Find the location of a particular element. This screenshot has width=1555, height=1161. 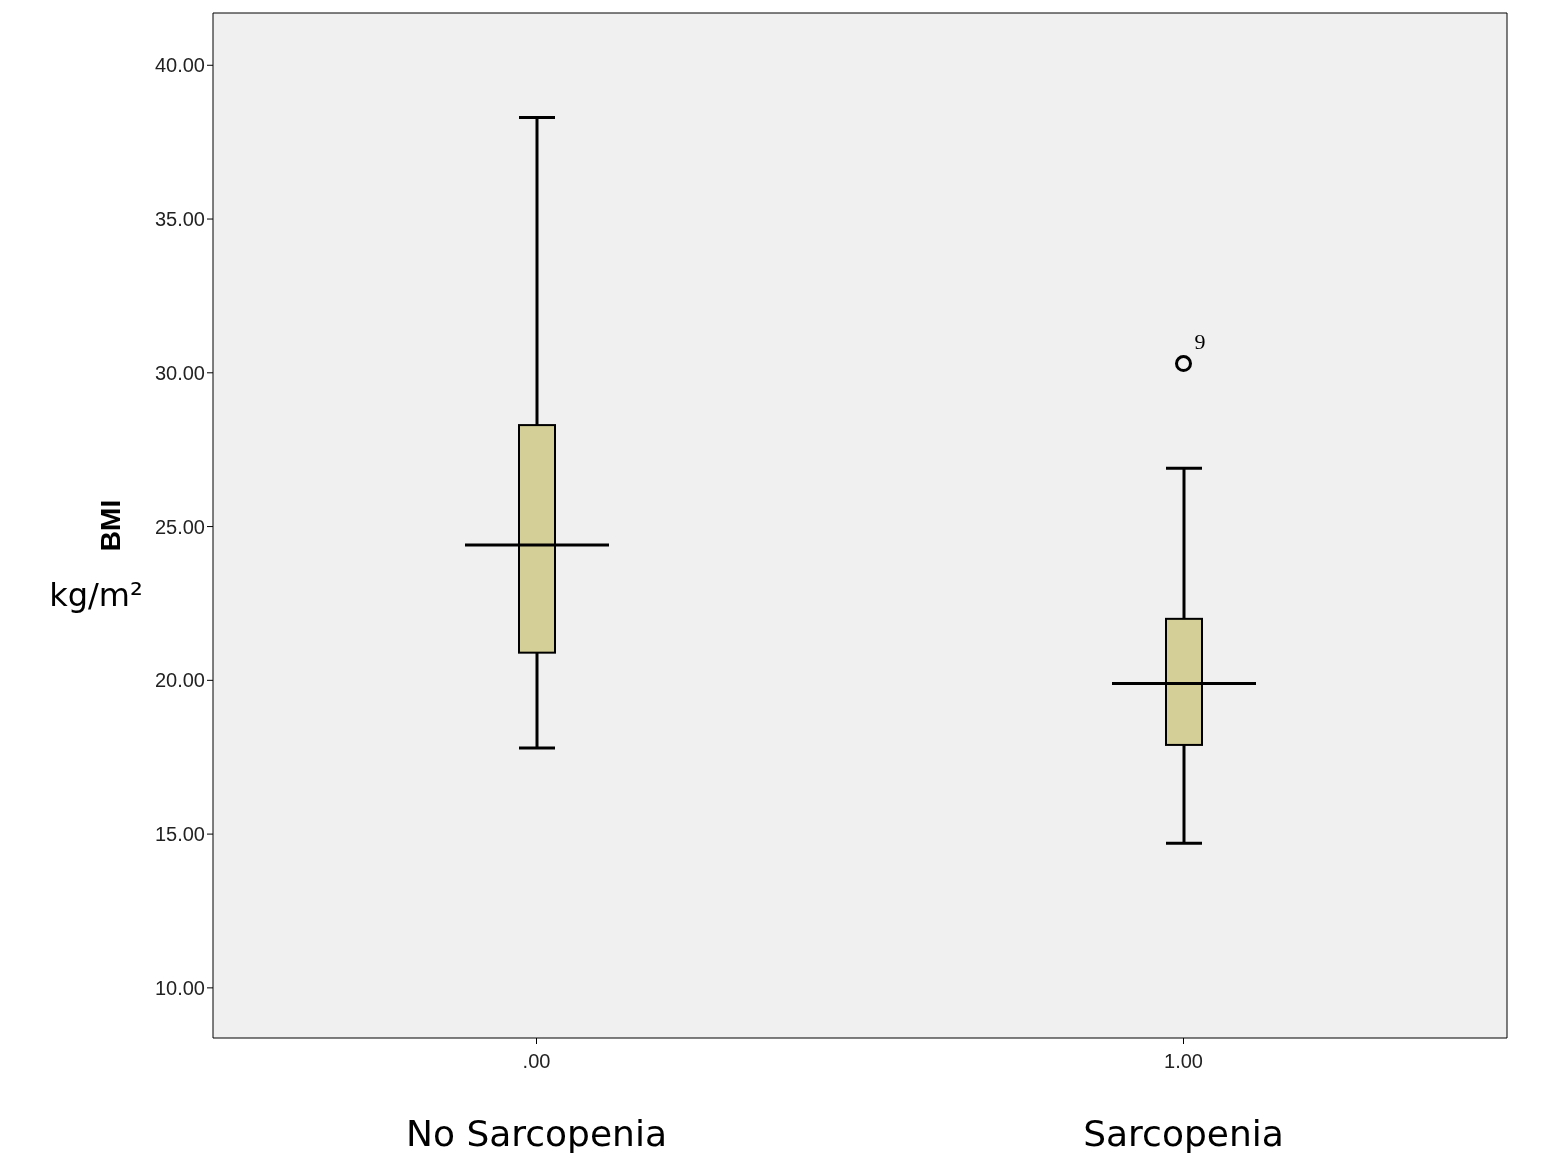

y-tick-label: 40.00 is located at coordinates (179, 65).